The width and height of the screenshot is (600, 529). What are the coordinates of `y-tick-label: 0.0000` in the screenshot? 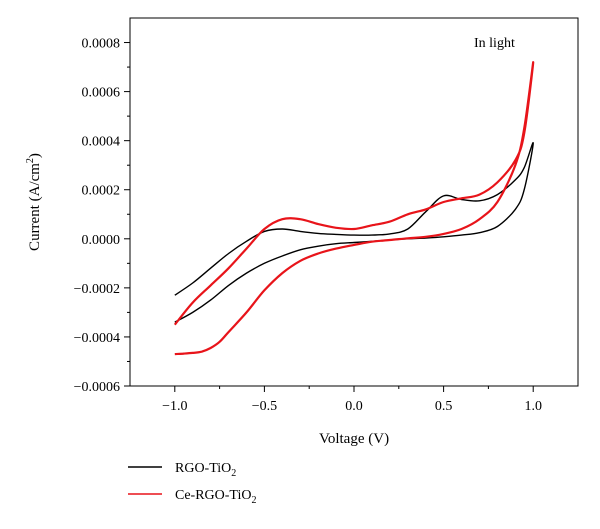 It's located at (101, 240).